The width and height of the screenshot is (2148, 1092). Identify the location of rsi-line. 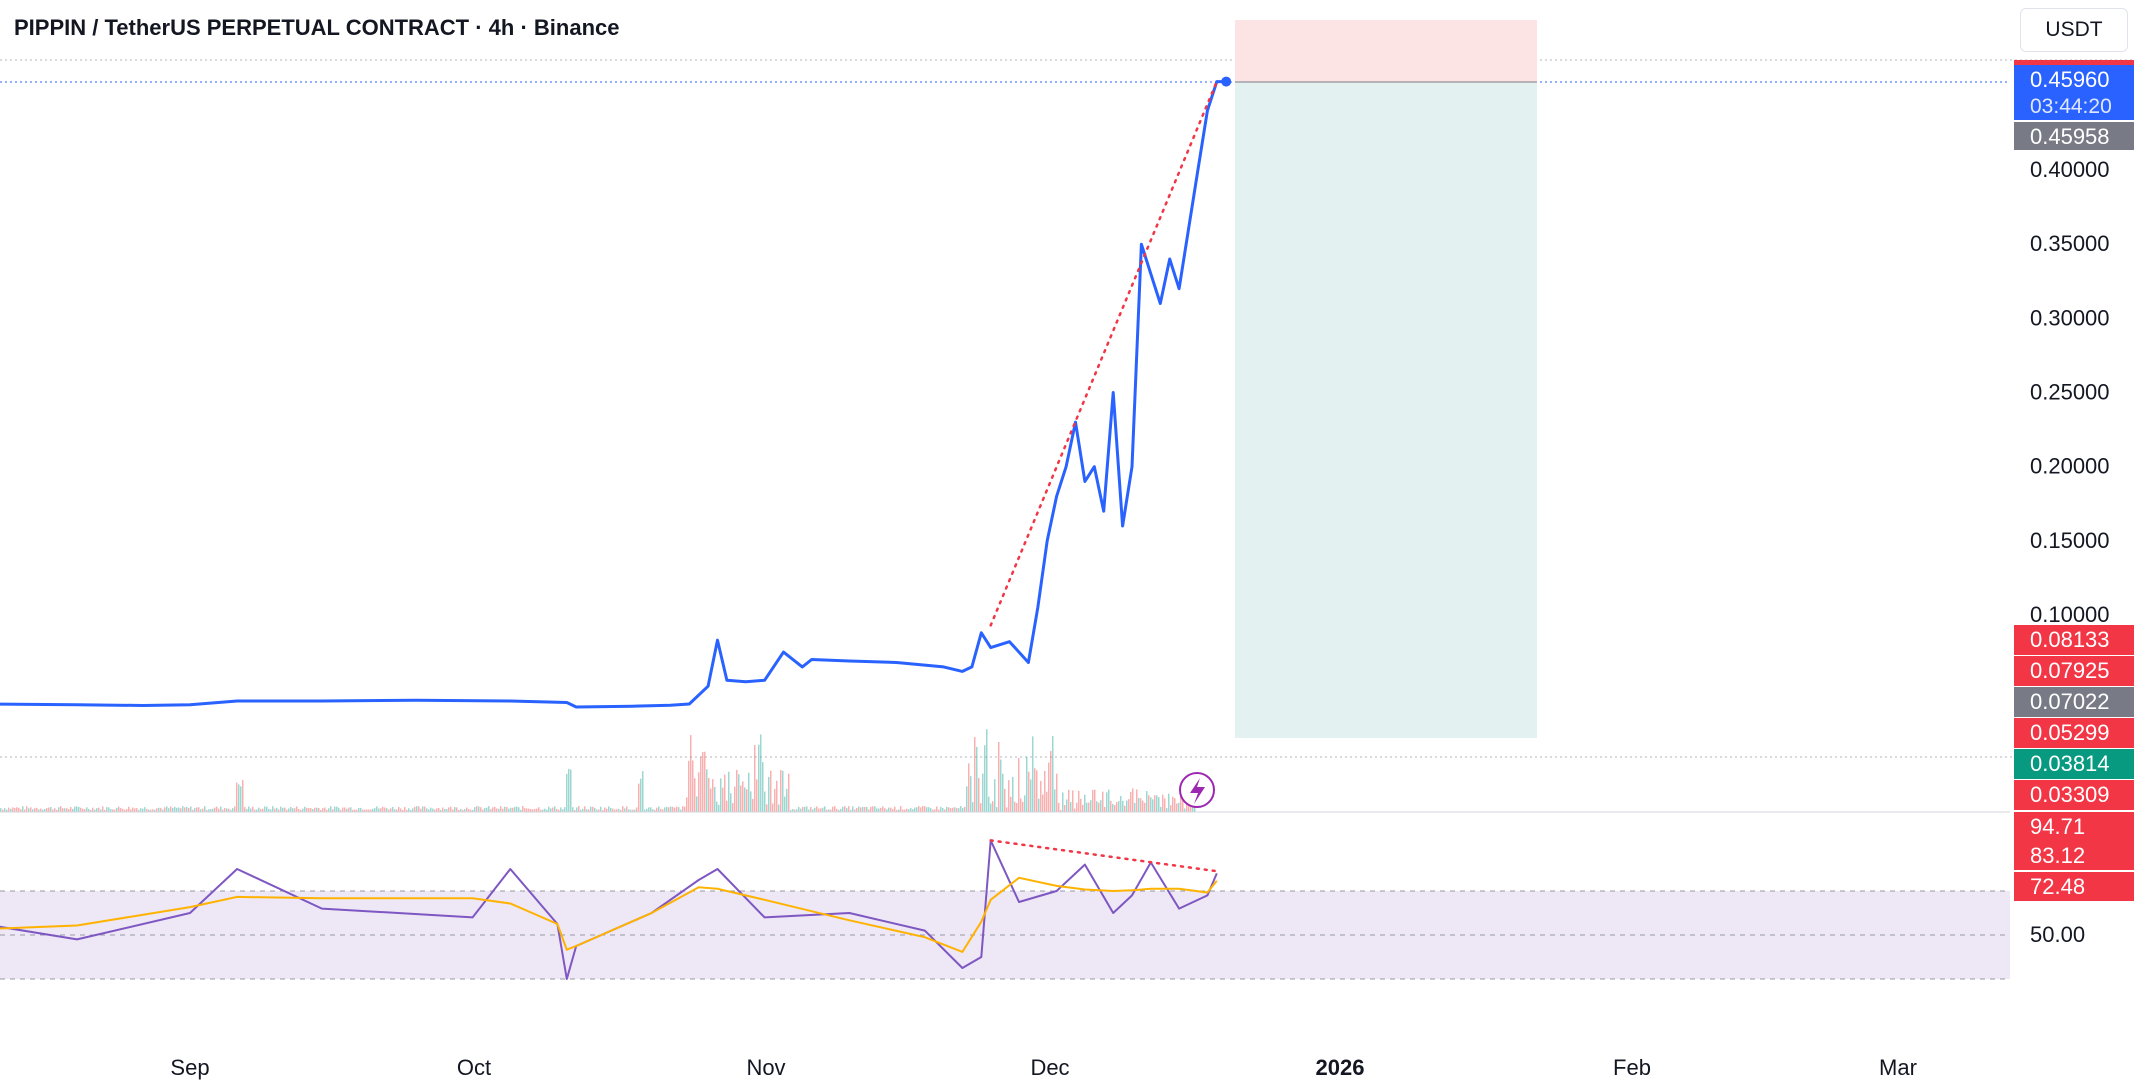
(609, 909).